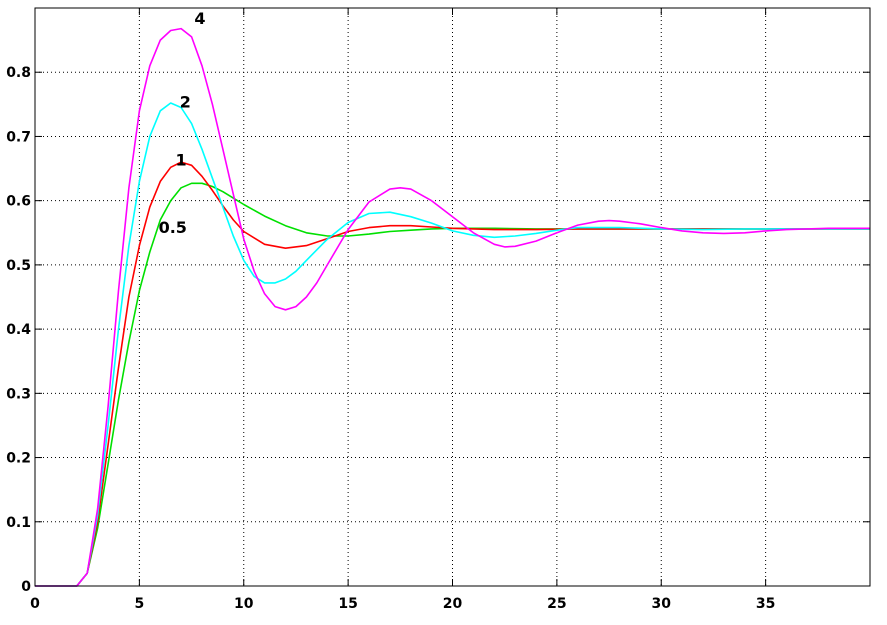 This screenshot has width=887, height=625. What do you see at coordinates (35, 604) in the screenshot?
I see `x-tick-label: 0` at bounding box center [35, 604].